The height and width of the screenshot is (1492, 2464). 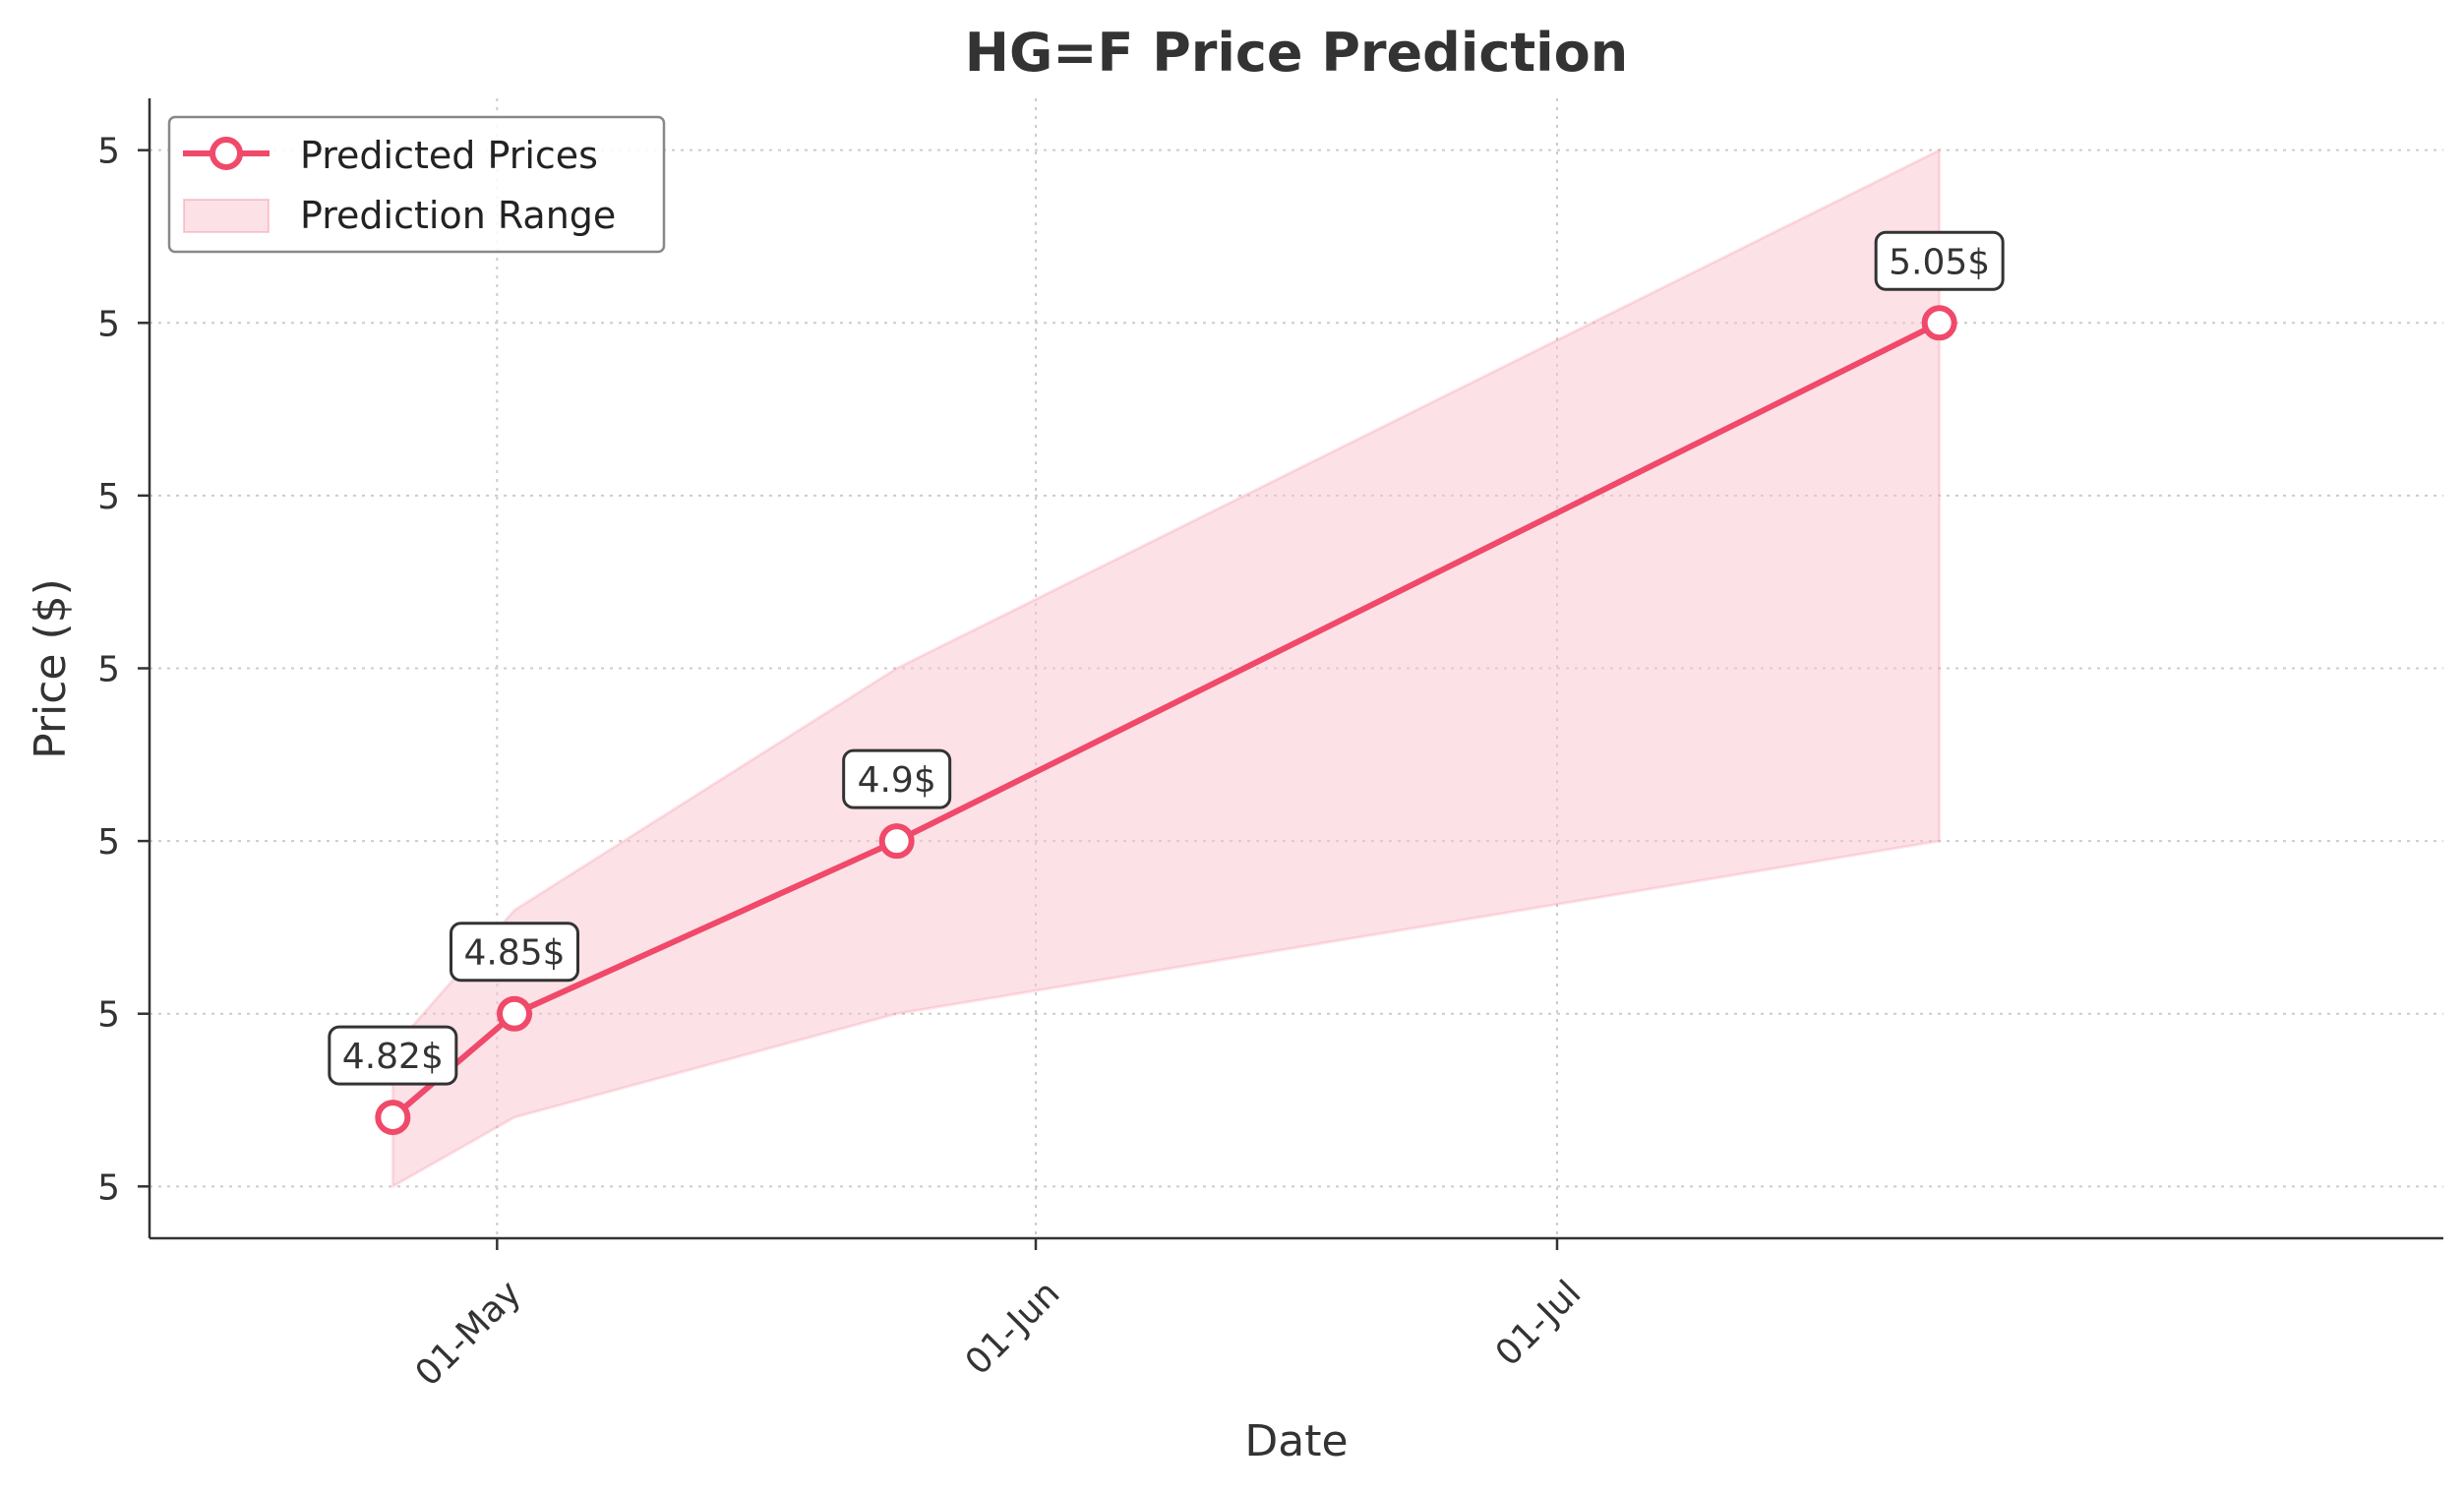 I want to click on legend: Predicted Prices Prediction Range, so click(x=416, y=185).